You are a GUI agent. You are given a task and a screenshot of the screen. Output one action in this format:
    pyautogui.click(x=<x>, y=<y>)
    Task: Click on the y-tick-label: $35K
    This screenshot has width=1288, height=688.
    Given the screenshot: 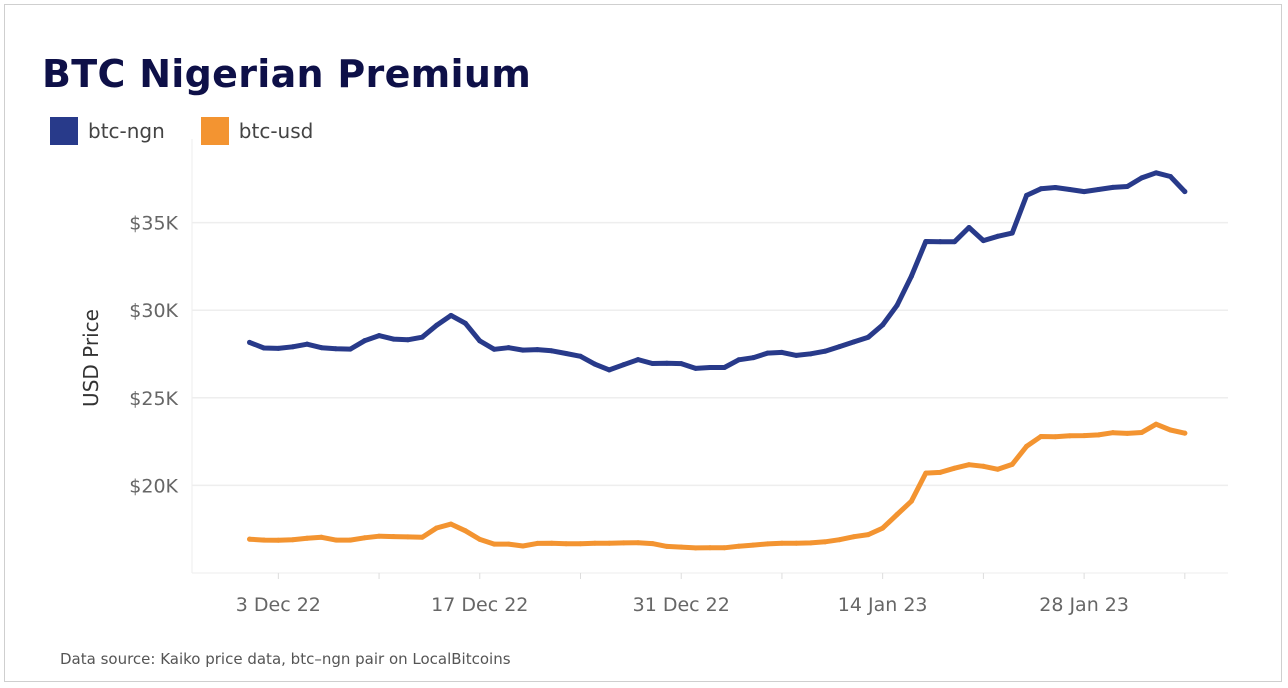 What is the action you would take?
    pyautogui.click(x=153, y=224)
    